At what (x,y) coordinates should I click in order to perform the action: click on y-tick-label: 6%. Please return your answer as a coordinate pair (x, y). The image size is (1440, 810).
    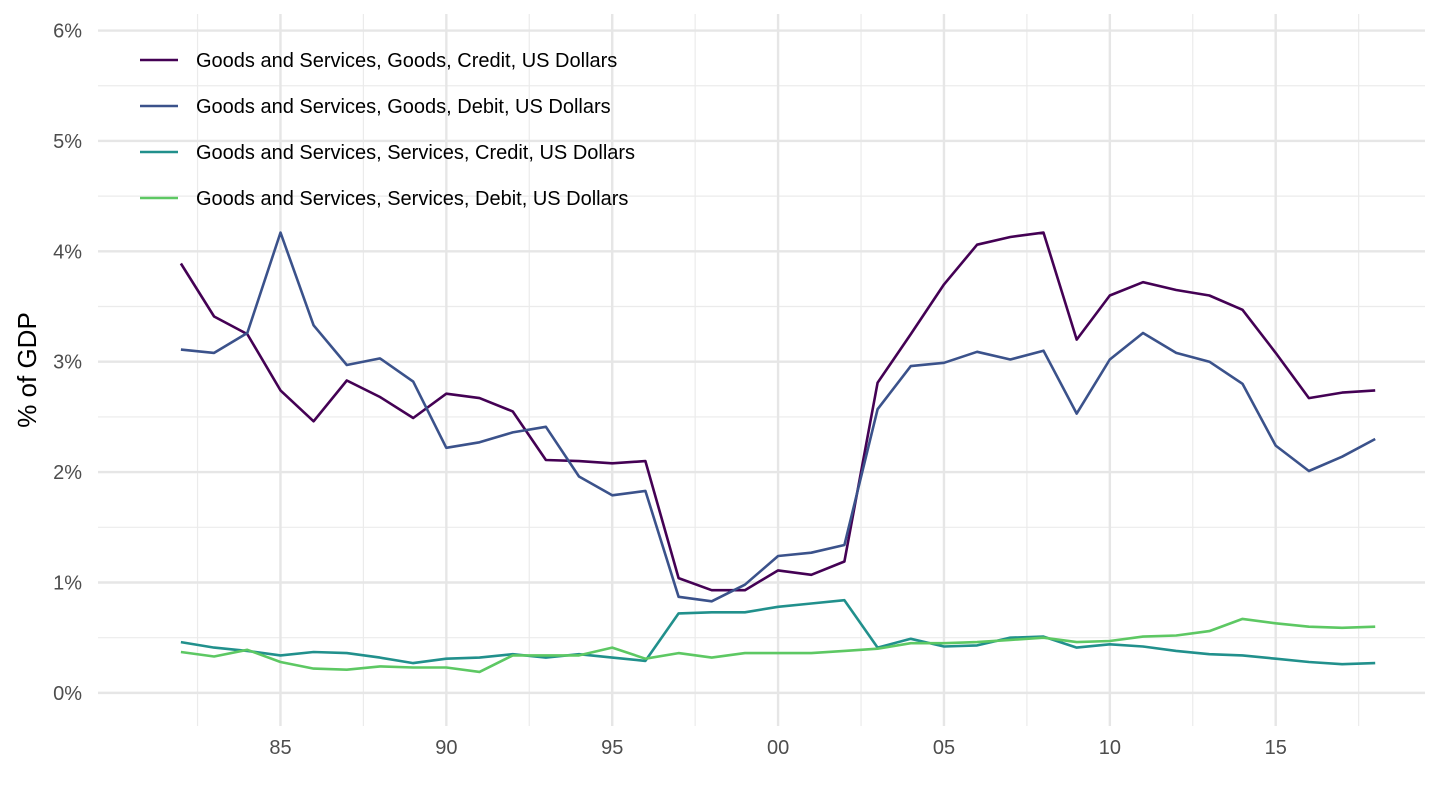
    Looking at the image, I should click on (67, 32).